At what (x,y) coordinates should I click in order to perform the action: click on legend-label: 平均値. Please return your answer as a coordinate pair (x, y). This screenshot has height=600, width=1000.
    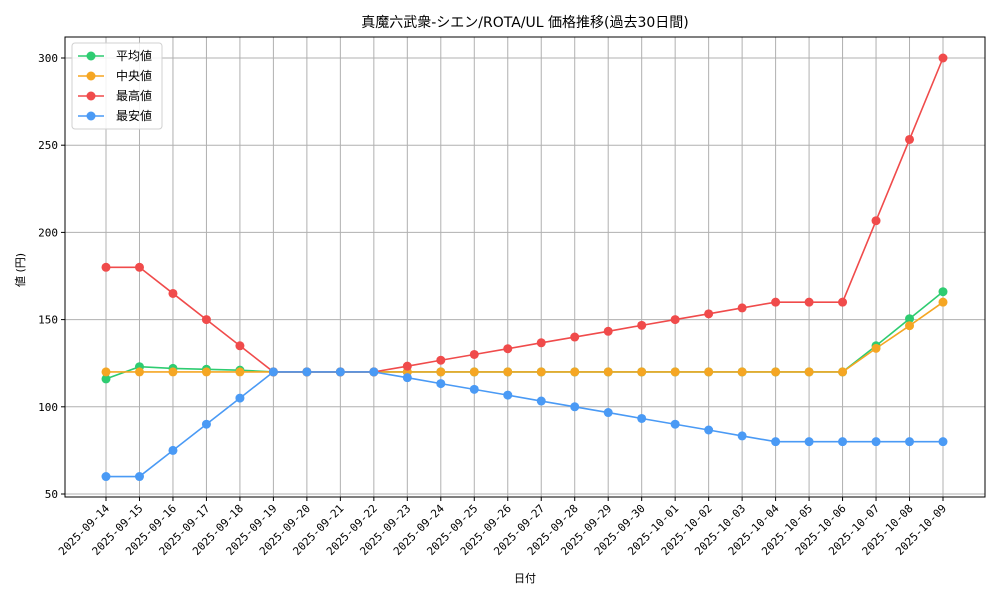
    Looking at the image, I should click on (134, 55).